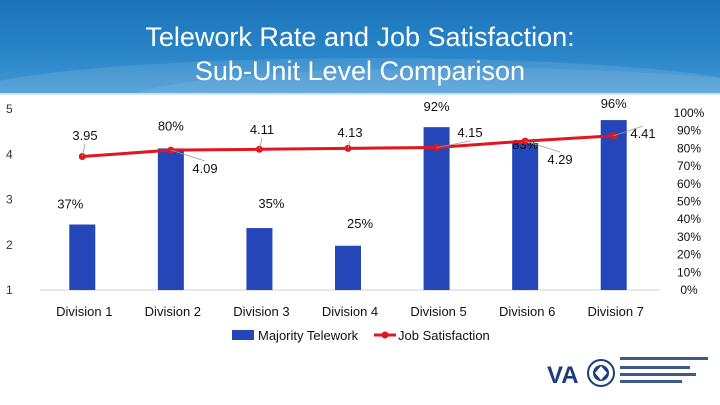  What do you see at coordinates (689, 290) in the screenshot?
I see `y-right-tick-label: 0%` at bounding box center [689, 290].